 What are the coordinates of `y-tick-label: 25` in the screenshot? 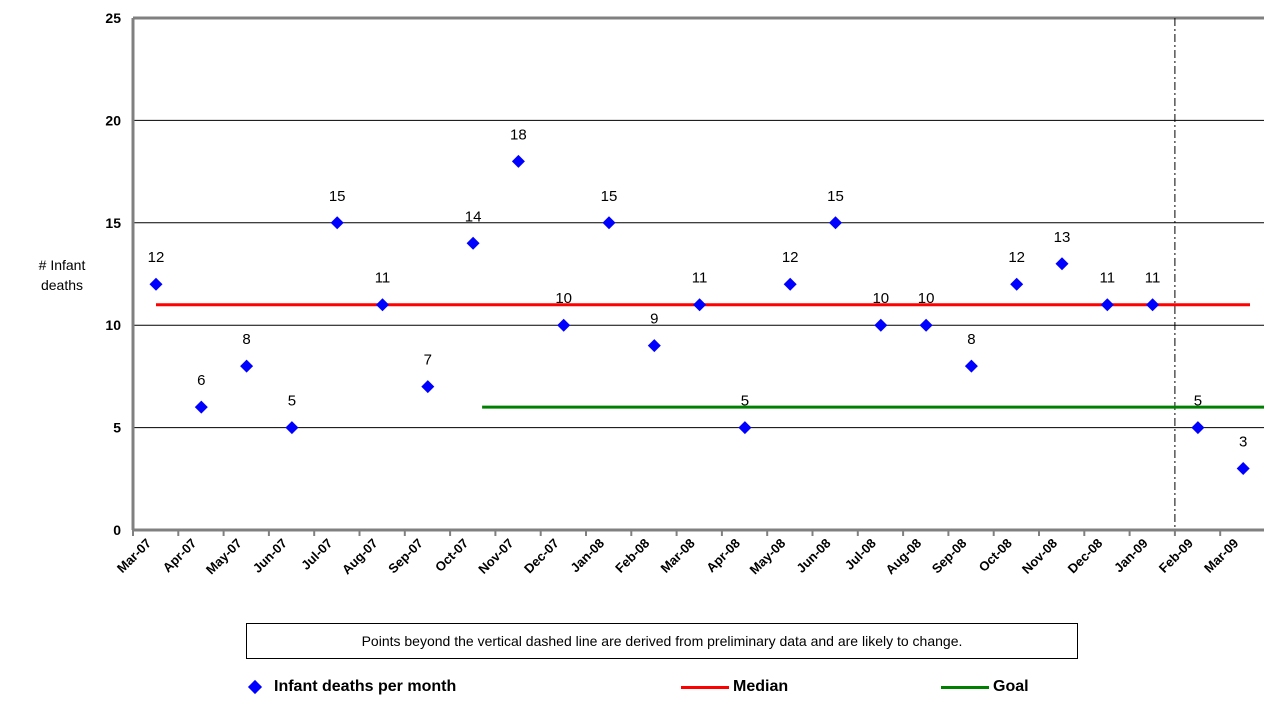 It's located at (113, 18).